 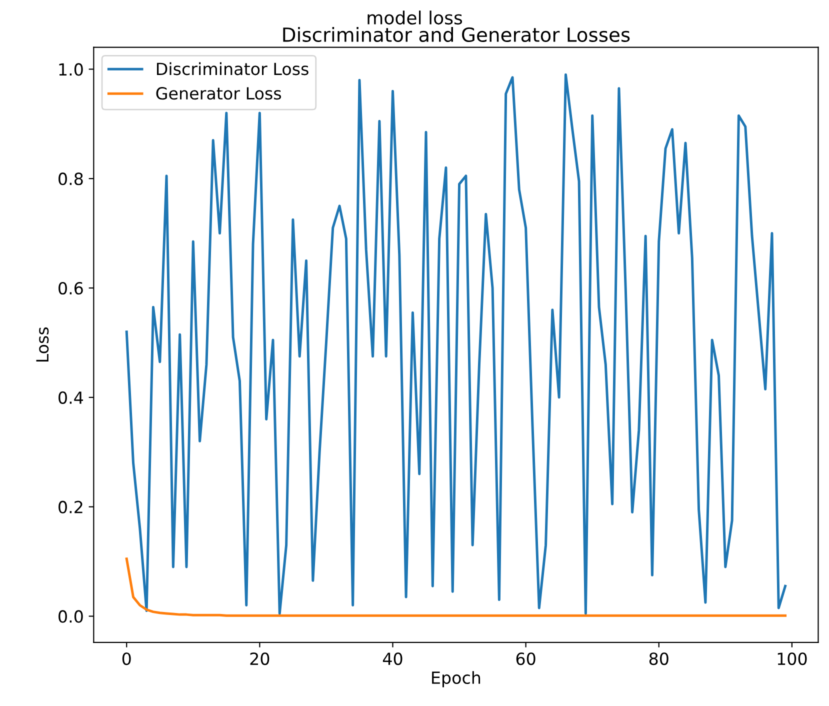 What do you see at coordinates (70, 507) in the screenshot?
I see `y-tick-label: 0.2` at bounding box center [70, 507].